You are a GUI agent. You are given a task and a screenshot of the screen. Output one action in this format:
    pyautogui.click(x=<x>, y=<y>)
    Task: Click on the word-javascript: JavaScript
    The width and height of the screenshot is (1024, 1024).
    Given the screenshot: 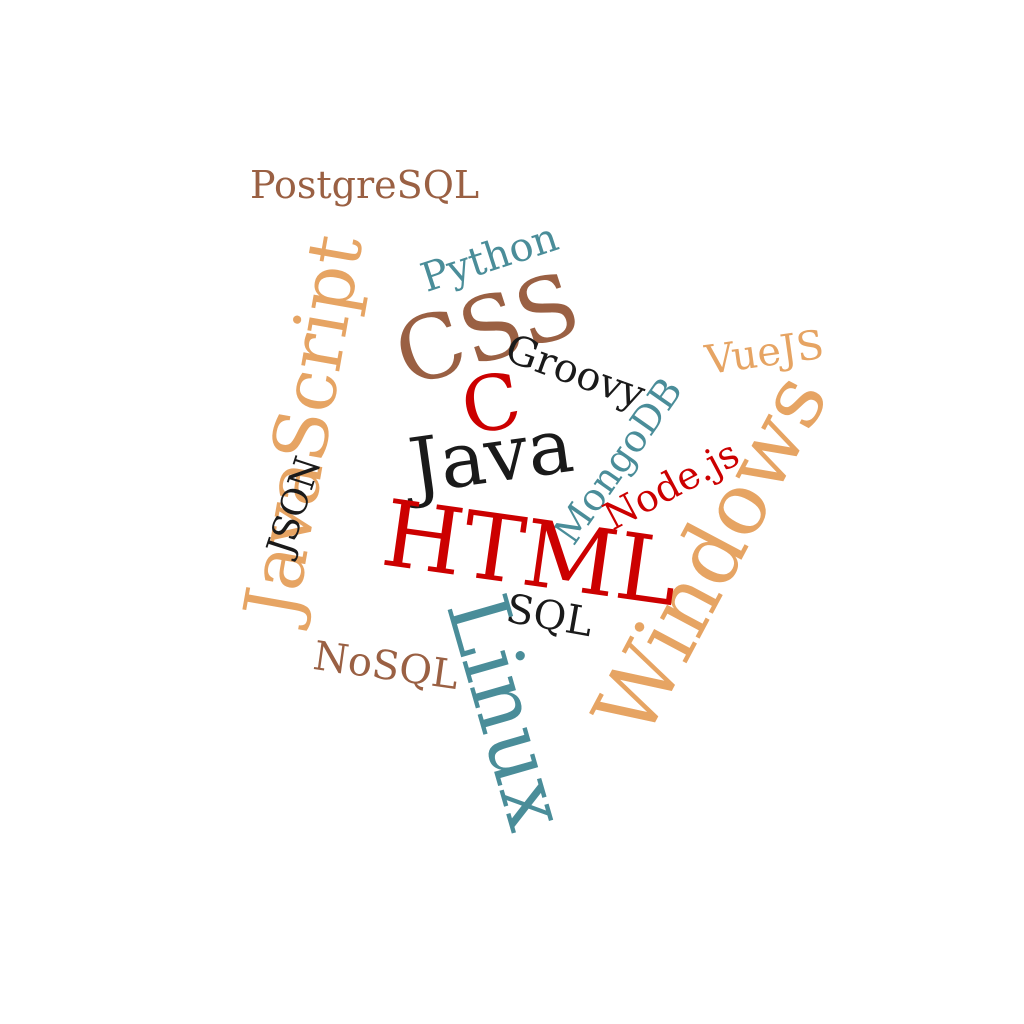 What is the action you would take?
    pyautogui.click(x=304, y=427)
    